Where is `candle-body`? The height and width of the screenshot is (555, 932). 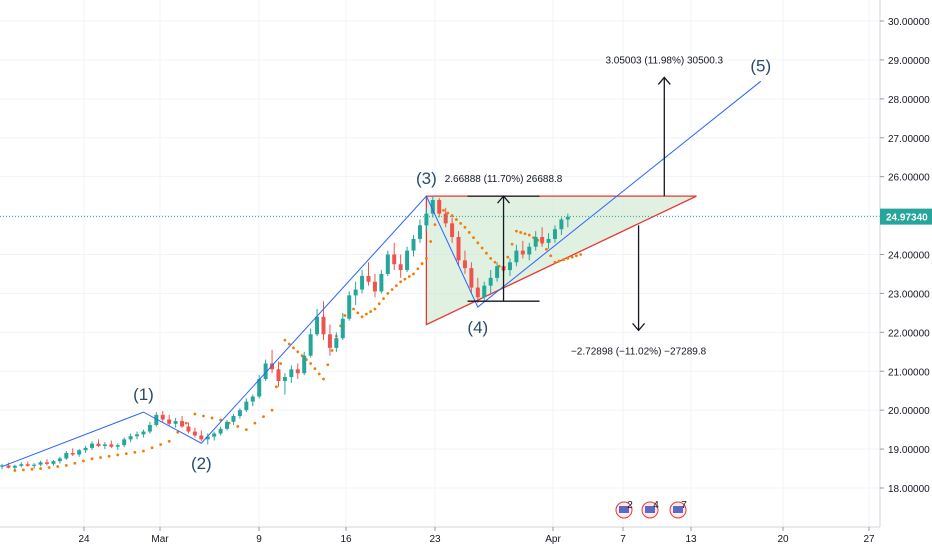 candle-body is located at coordinates (497, 272).